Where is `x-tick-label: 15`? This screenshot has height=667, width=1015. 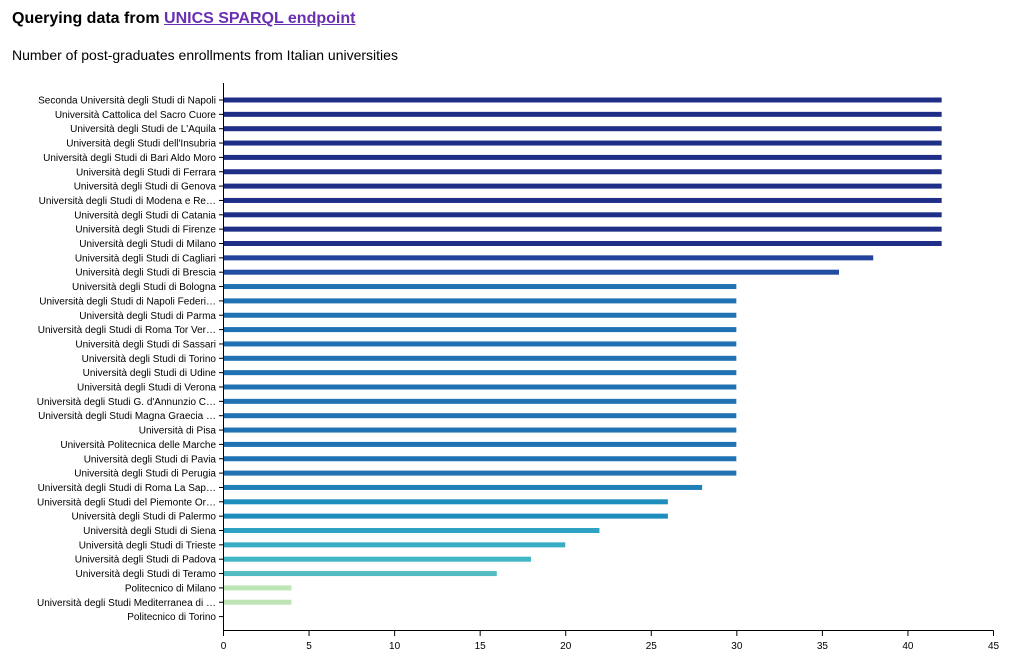
x-tick-label: 15 is located at coordinates (481, 646).